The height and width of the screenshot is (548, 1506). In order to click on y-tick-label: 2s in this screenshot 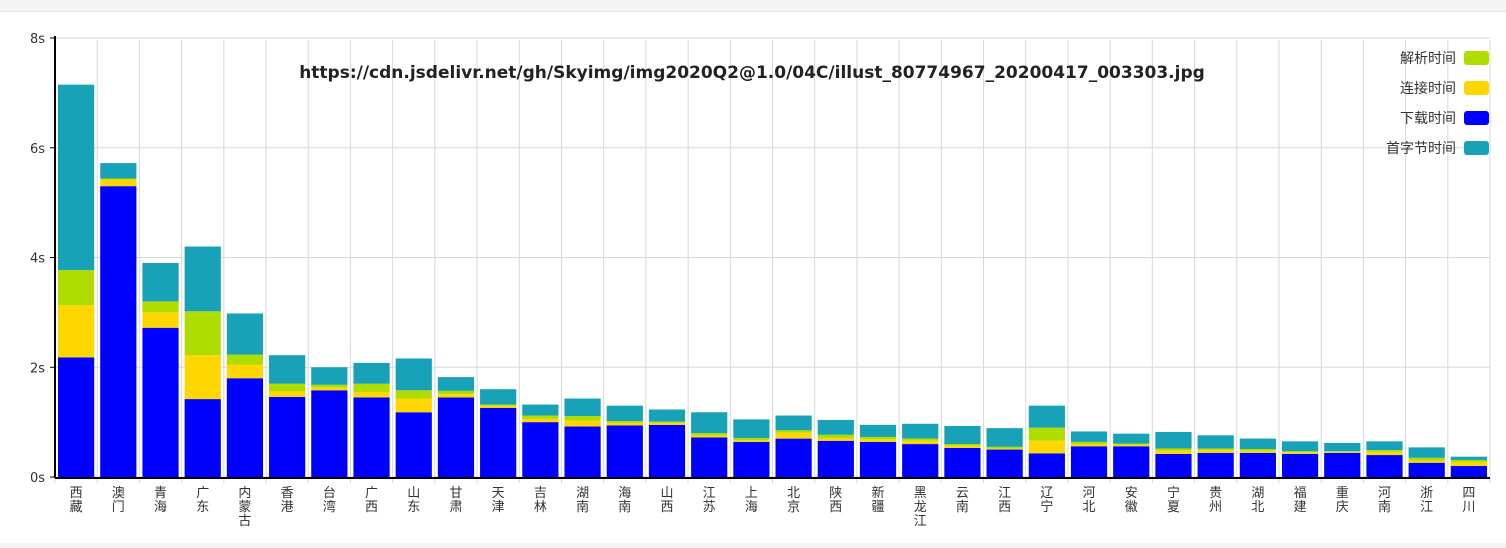, I will do `click(37, 368)`.